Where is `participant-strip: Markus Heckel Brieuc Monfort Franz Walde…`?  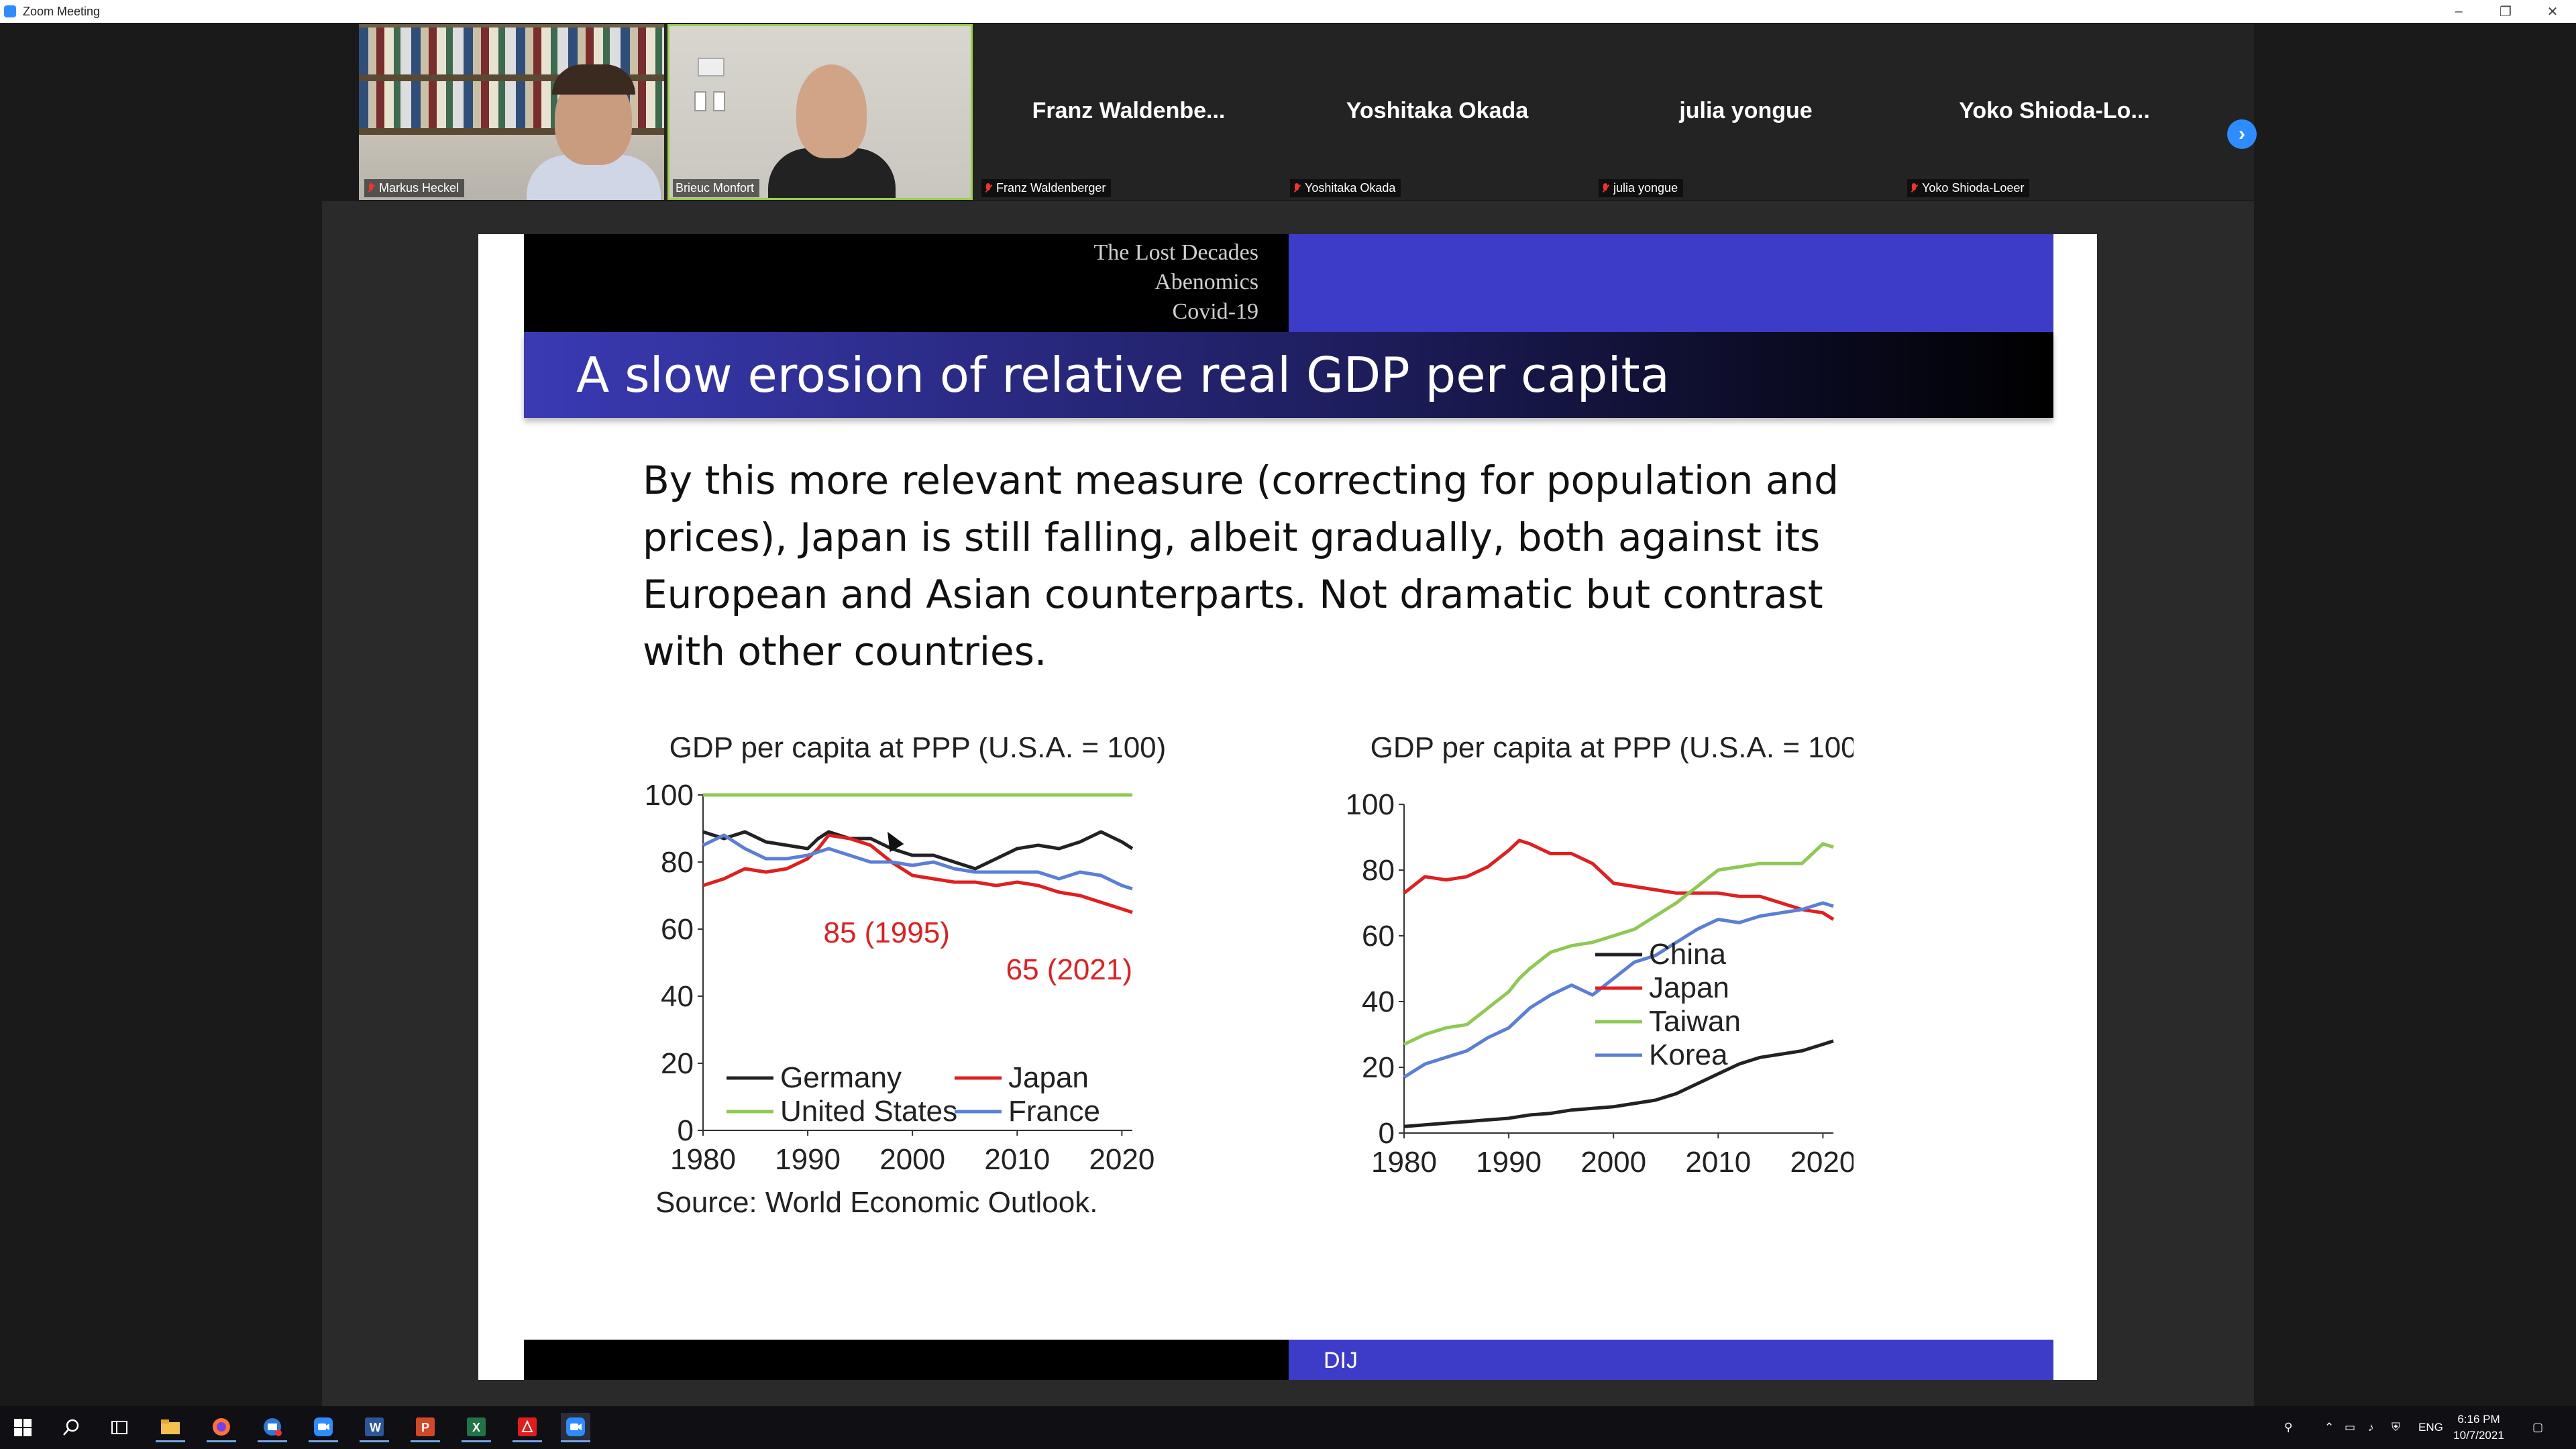
participant-strip: Markus Heckel Brieuc Monfort Franz Walde… is located at coordinates (1306, 112).